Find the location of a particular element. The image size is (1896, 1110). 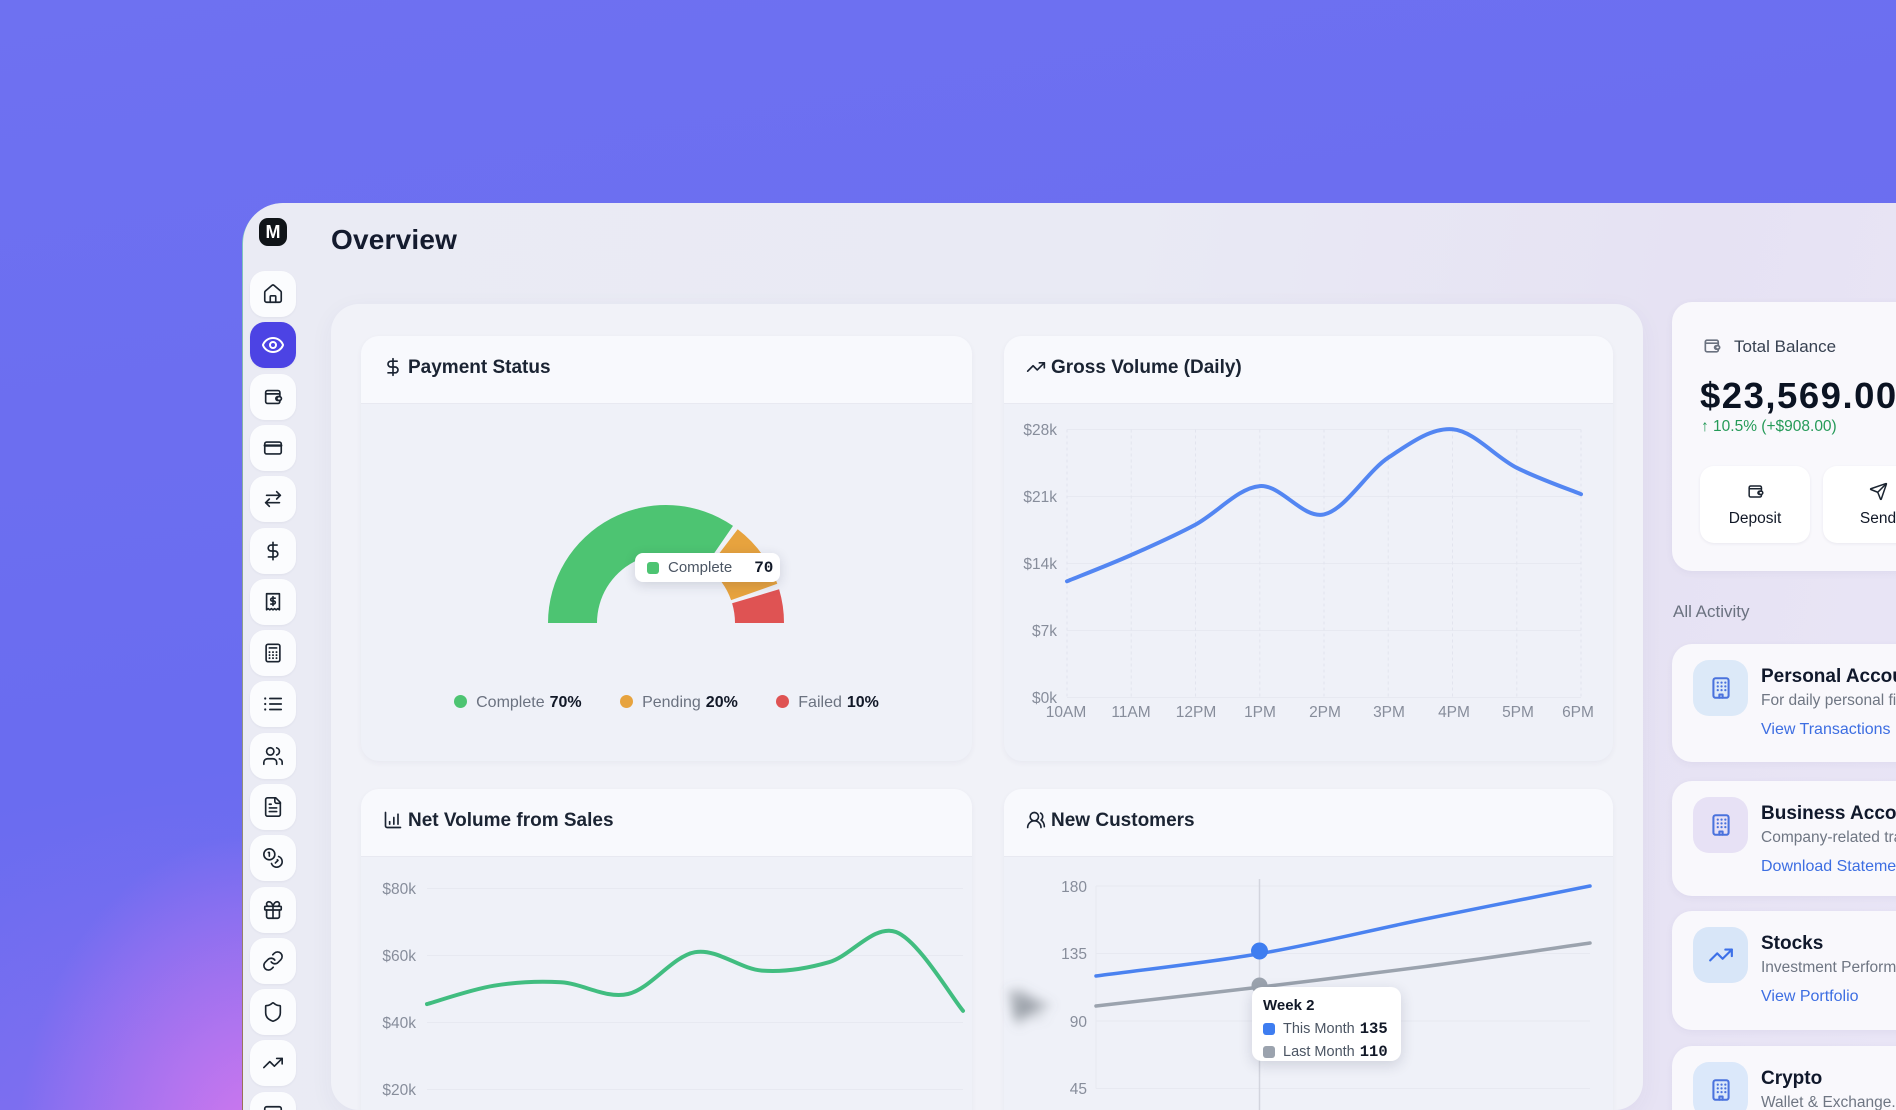

svg-text: 3PM is located at coordinates (1389, 712).